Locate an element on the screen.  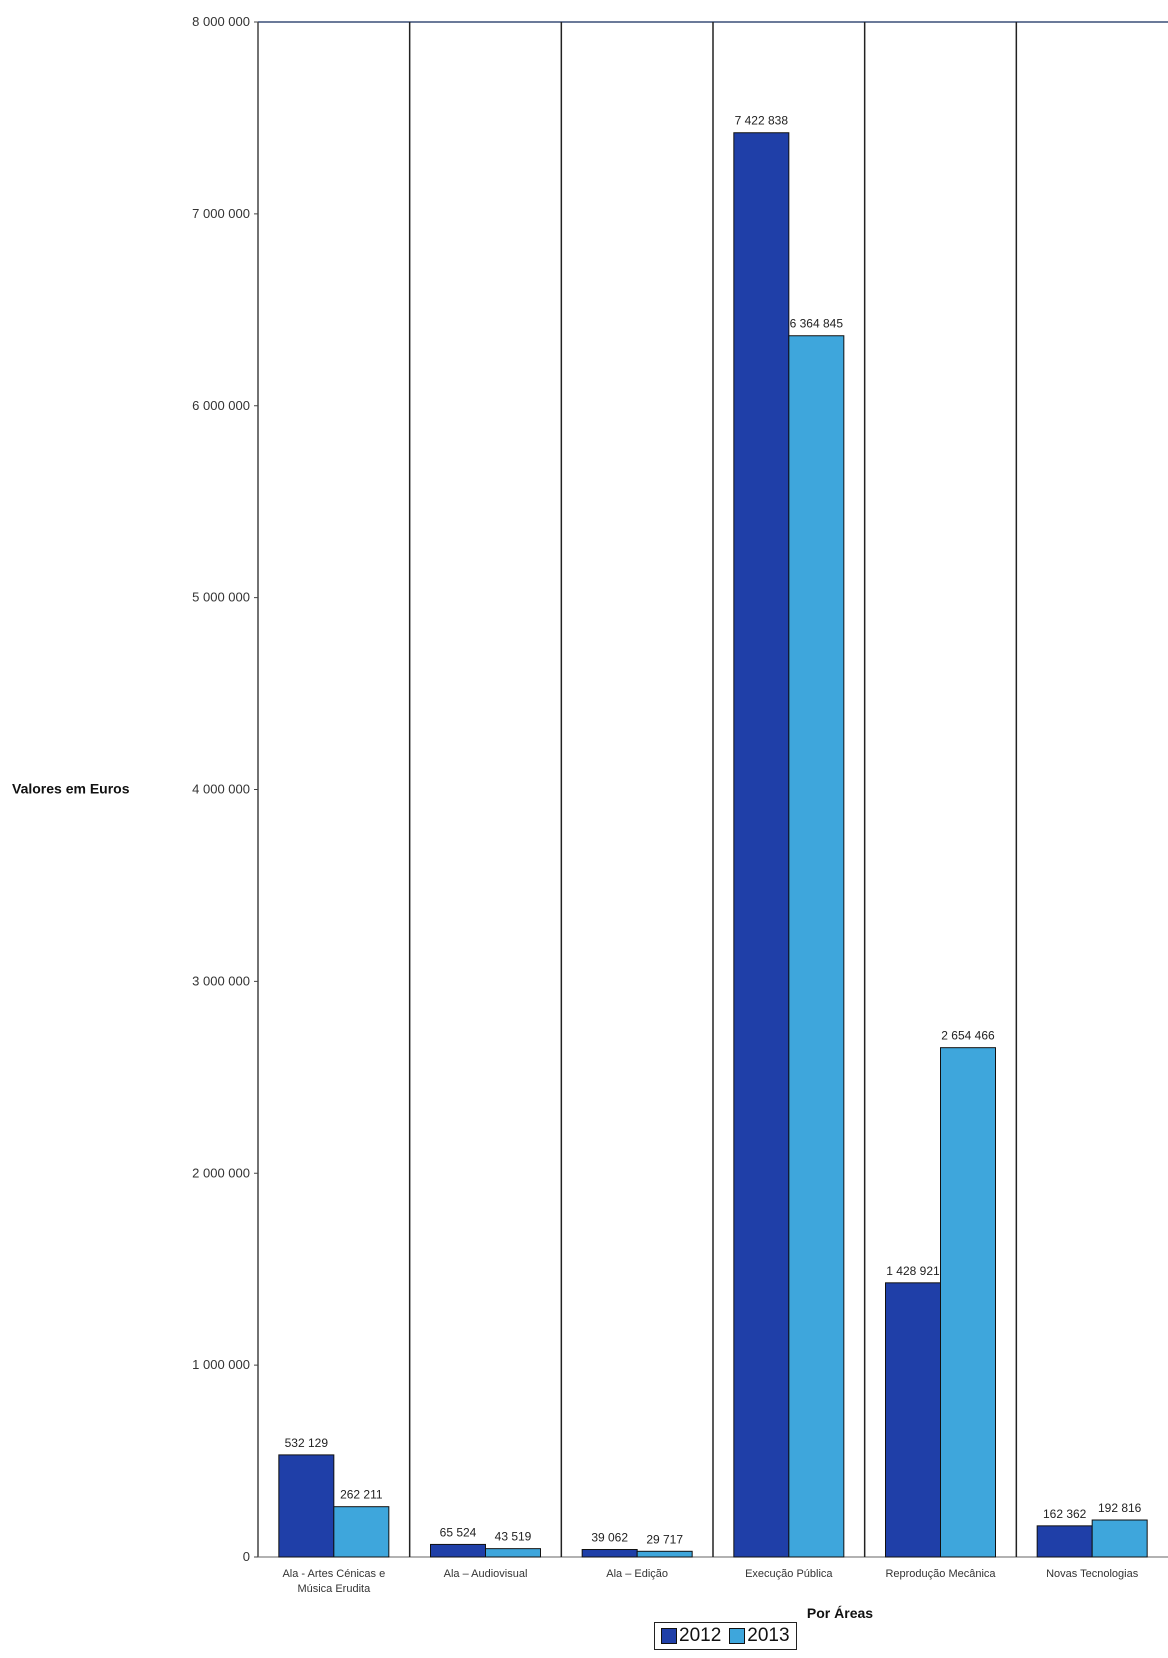
data-label-2013-5: 192 816 is located at coordinates (1120, 1508).